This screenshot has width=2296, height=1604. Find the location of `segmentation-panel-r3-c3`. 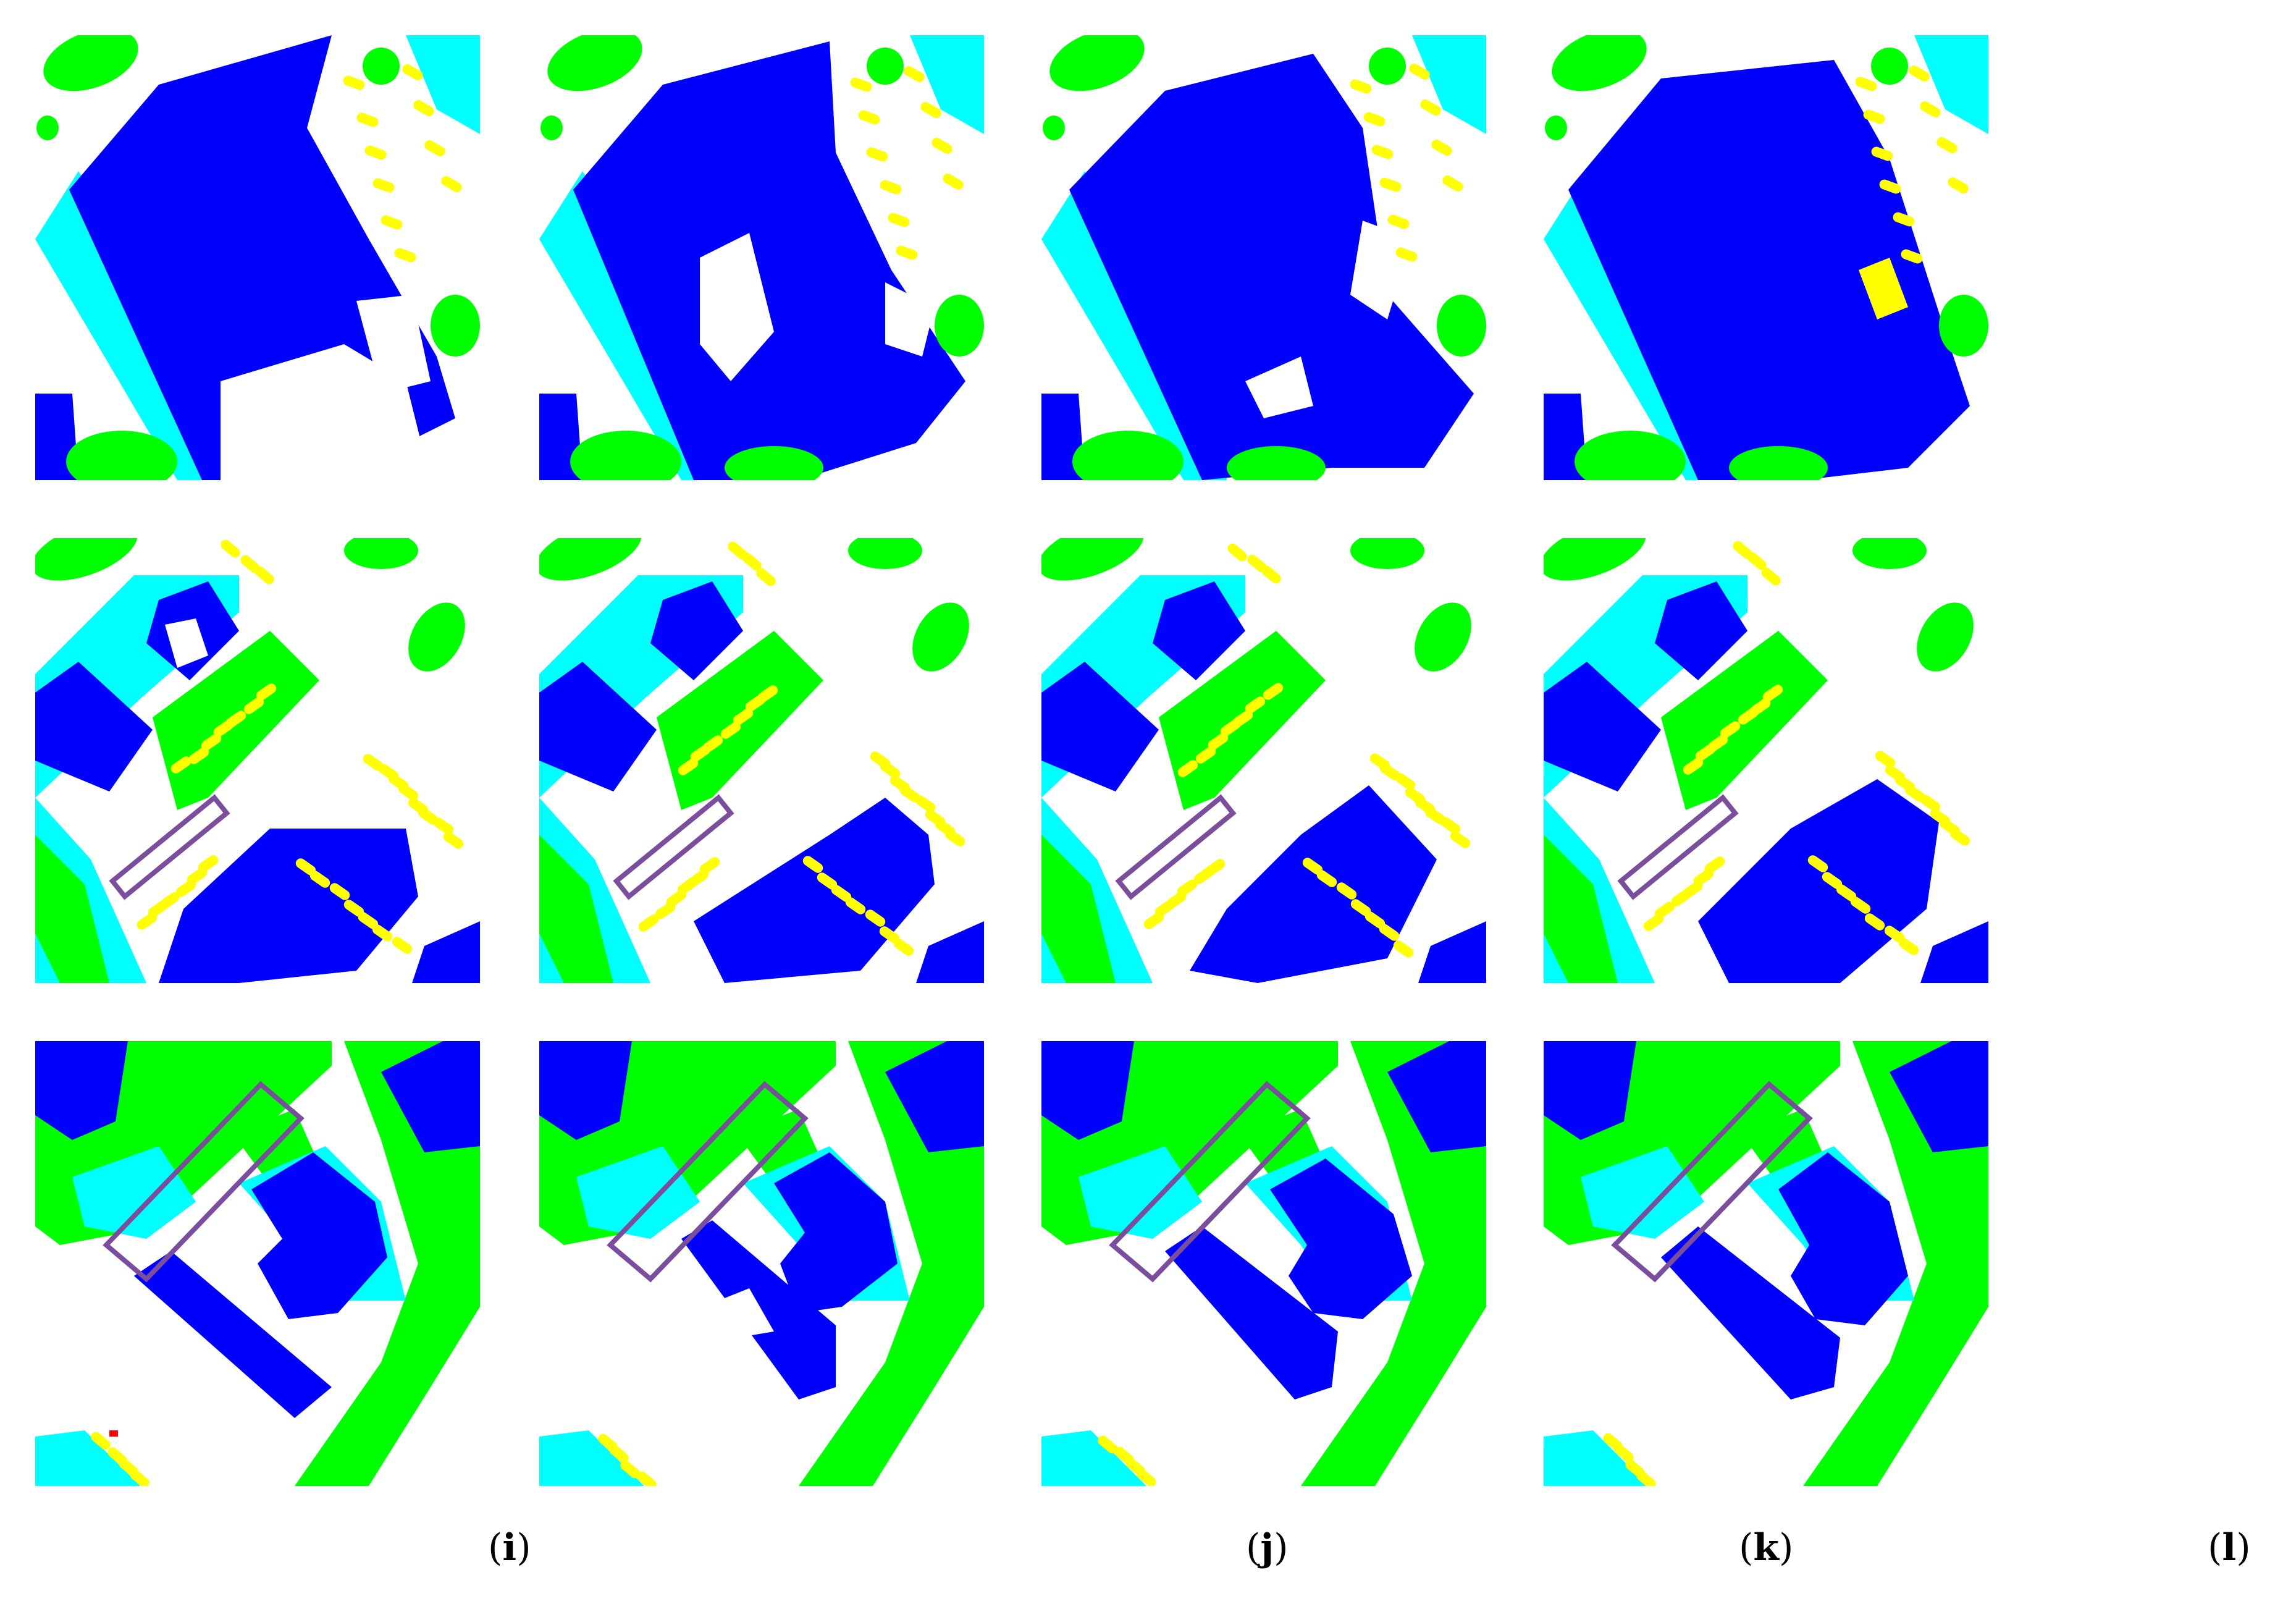

segmentation-panel-r3-c3 is located at coordinates (1263, 1263).